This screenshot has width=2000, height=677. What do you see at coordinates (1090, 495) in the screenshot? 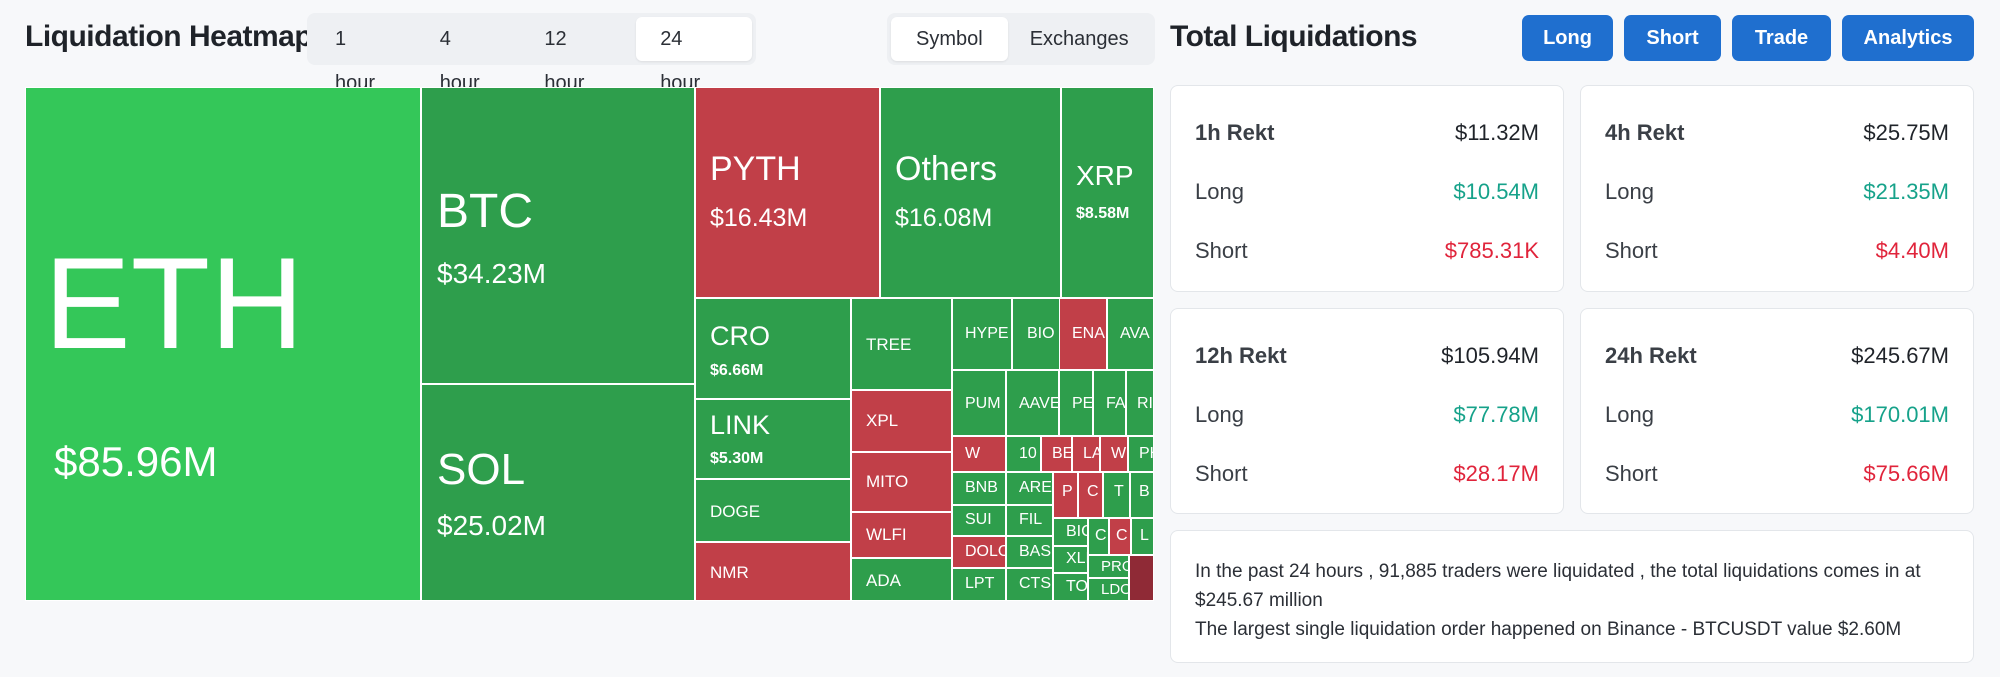
I see `tile-c: C` at bounding box center [1090, 495].